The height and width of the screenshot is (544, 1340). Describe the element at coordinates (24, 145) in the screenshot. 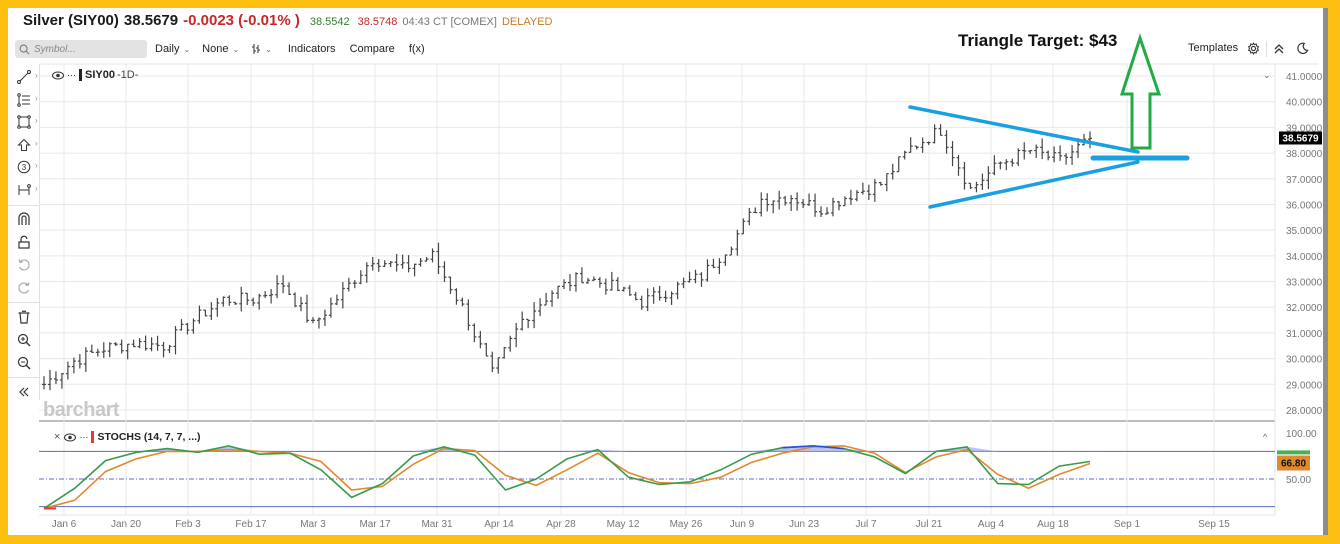

I see `arrow-up-icon` at that location.